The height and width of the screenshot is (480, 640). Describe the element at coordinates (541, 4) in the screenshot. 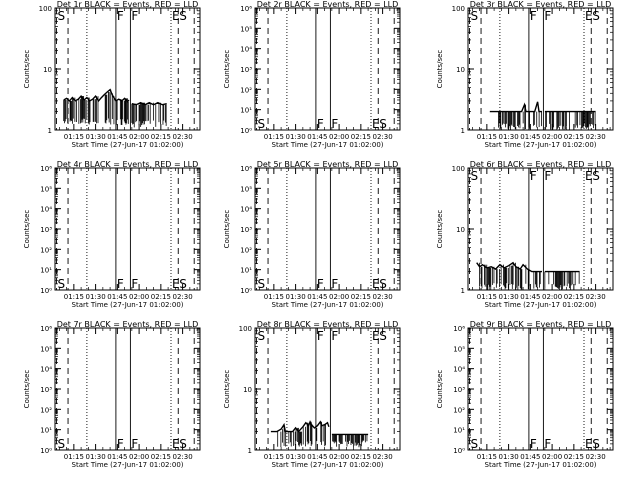

I see `panel-title: Det 3r BLACK = Events, RED = LLD` at that location.